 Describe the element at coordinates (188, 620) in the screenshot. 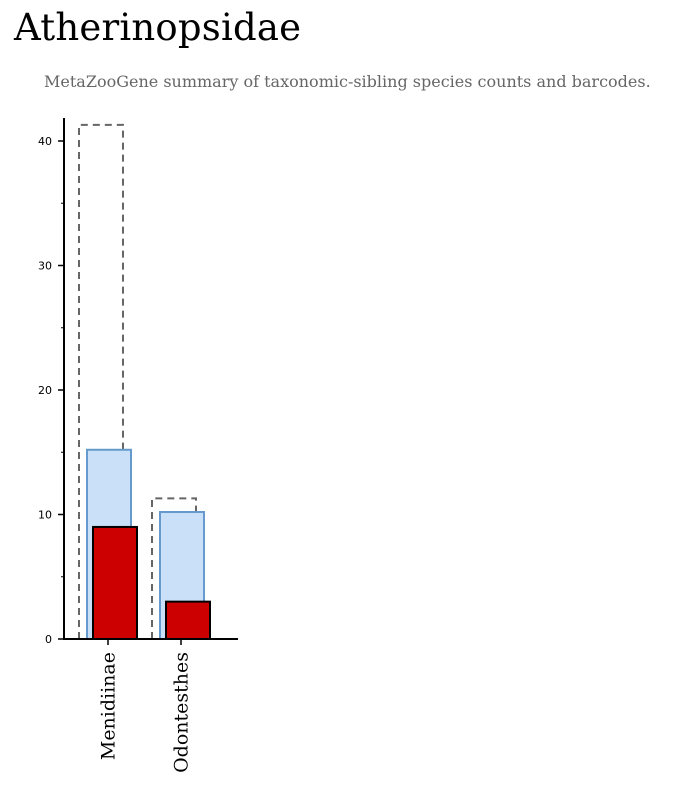

I see `barcoded-bar-odontesthes` at that location.